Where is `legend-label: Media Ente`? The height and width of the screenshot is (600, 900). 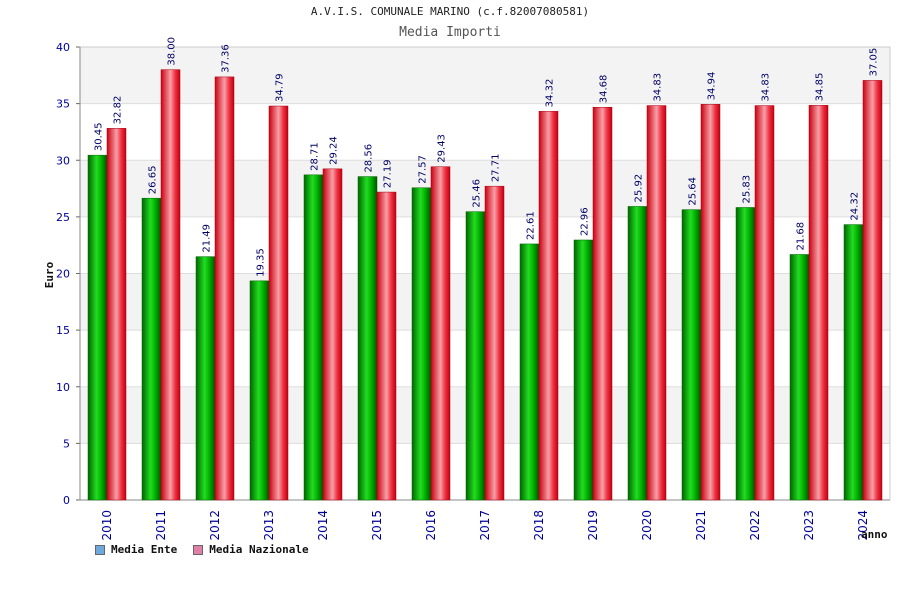 legend-label: Media Ente is located at coordinates (144, 549).